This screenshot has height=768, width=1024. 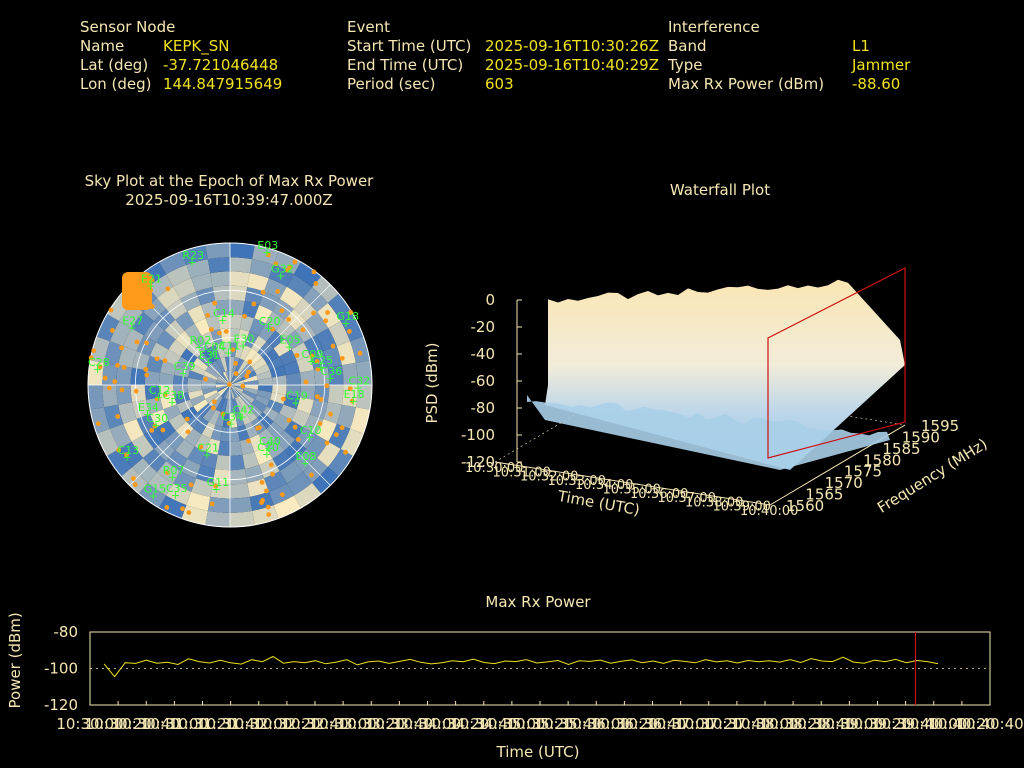 I want to click on max-rx-xlabel: Time (UTC), so click(x=538, y=752).